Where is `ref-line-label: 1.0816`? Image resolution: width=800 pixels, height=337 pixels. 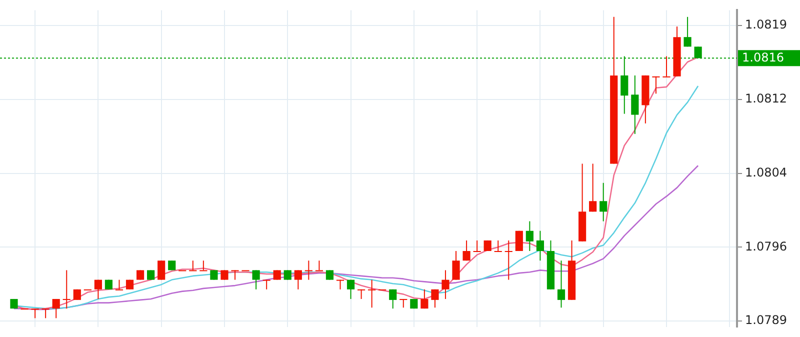 ref-line-label: 1.0816 is located at coordinates (763, 57).